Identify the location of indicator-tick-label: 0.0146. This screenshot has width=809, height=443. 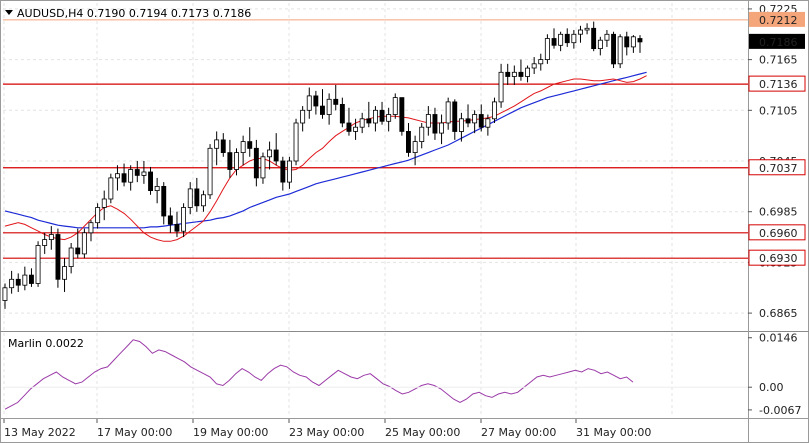
(778, 338).